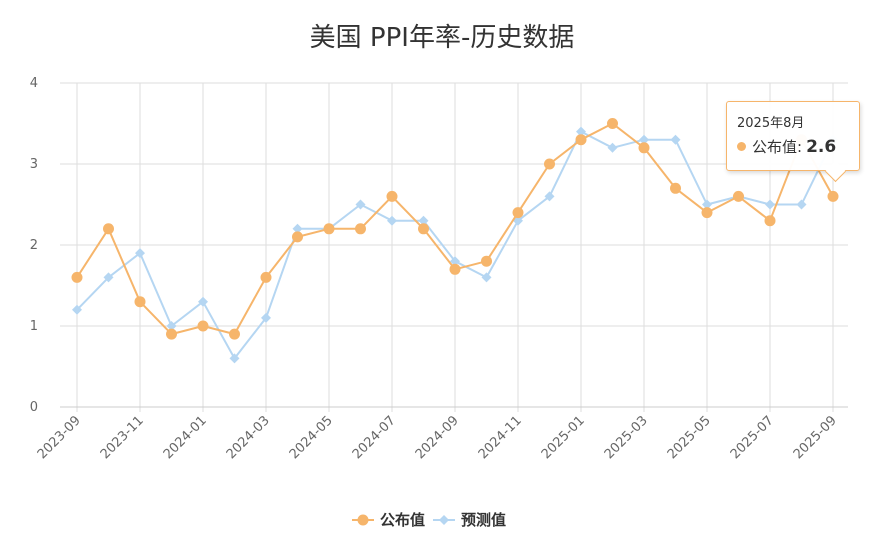  Describe the element at coordinates (311, 437) in the screenshot. I see `x-tick-label: 2024-05` at that location.